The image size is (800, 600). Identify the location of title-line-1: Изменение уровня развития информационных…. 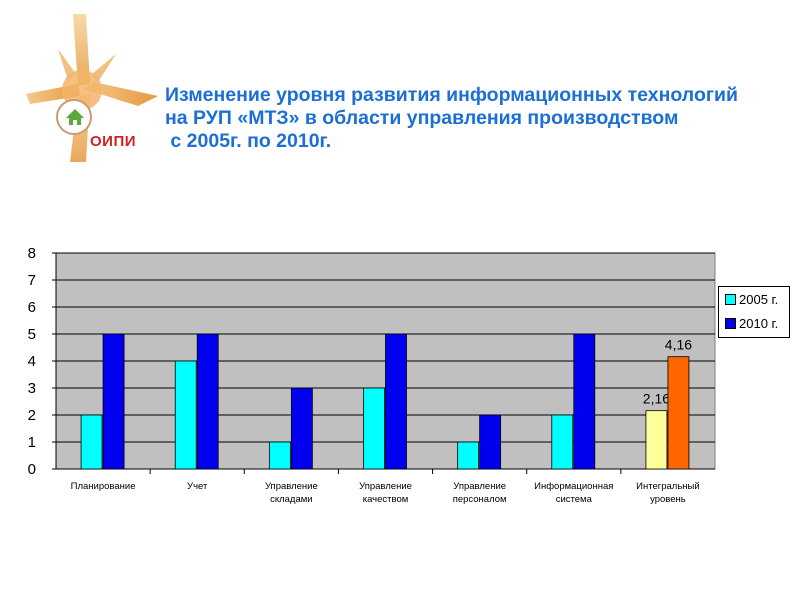
(451, 95).